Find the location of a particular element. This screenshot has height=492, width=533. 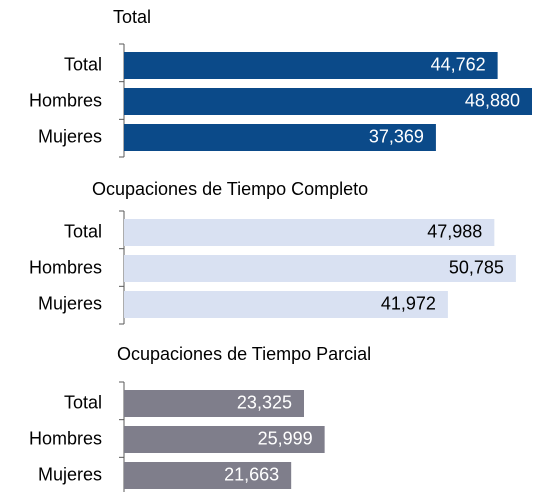

chart-title: Total is located at coordinates (132, 17).